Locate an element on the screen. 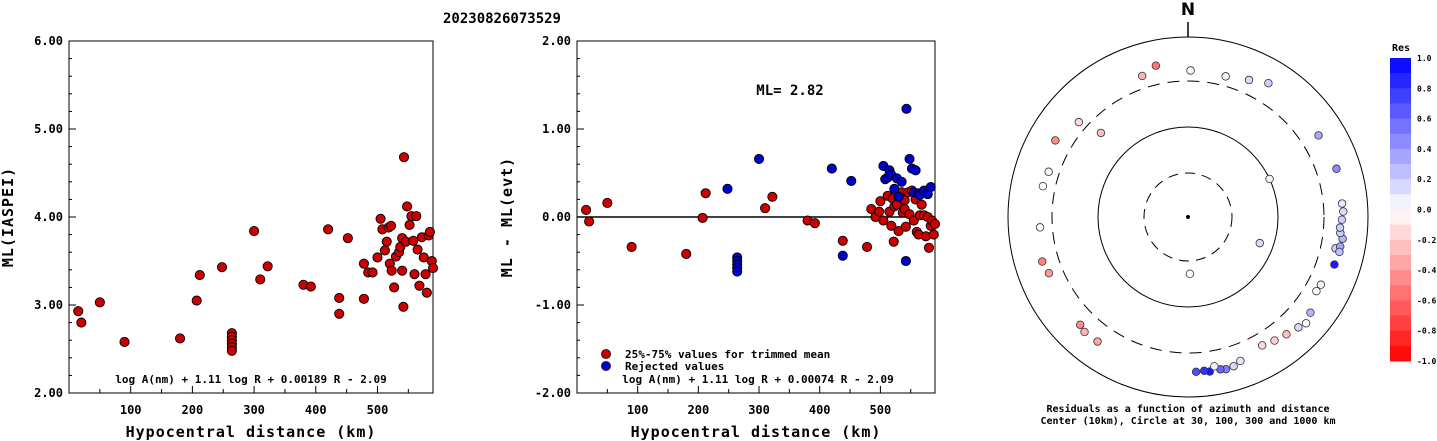  panel1-points is located at coordinates (256, 254).